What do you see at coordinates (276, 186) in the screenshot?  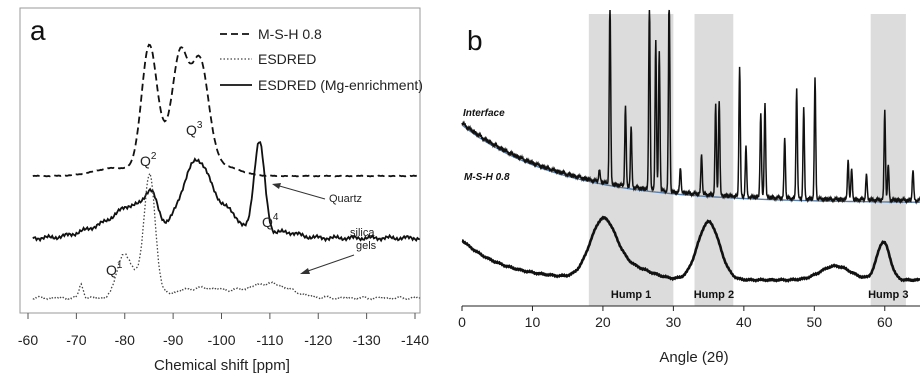 I see `quartz-arrowhead` at bounding box center [276, 186].